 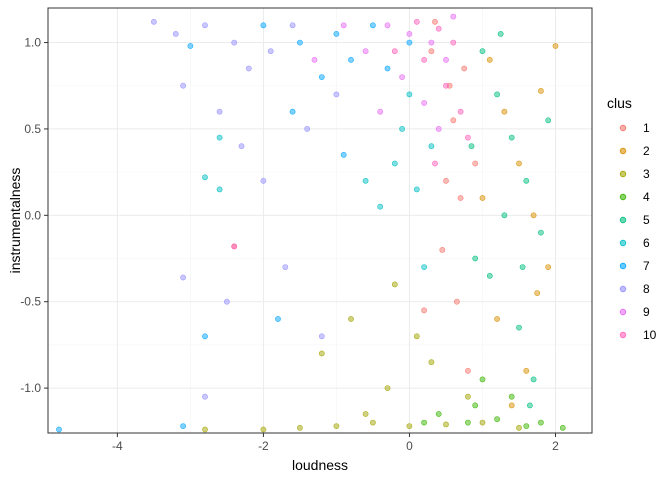 I want to click on y-tick-label: -0.5, so click(x=30, y=302).